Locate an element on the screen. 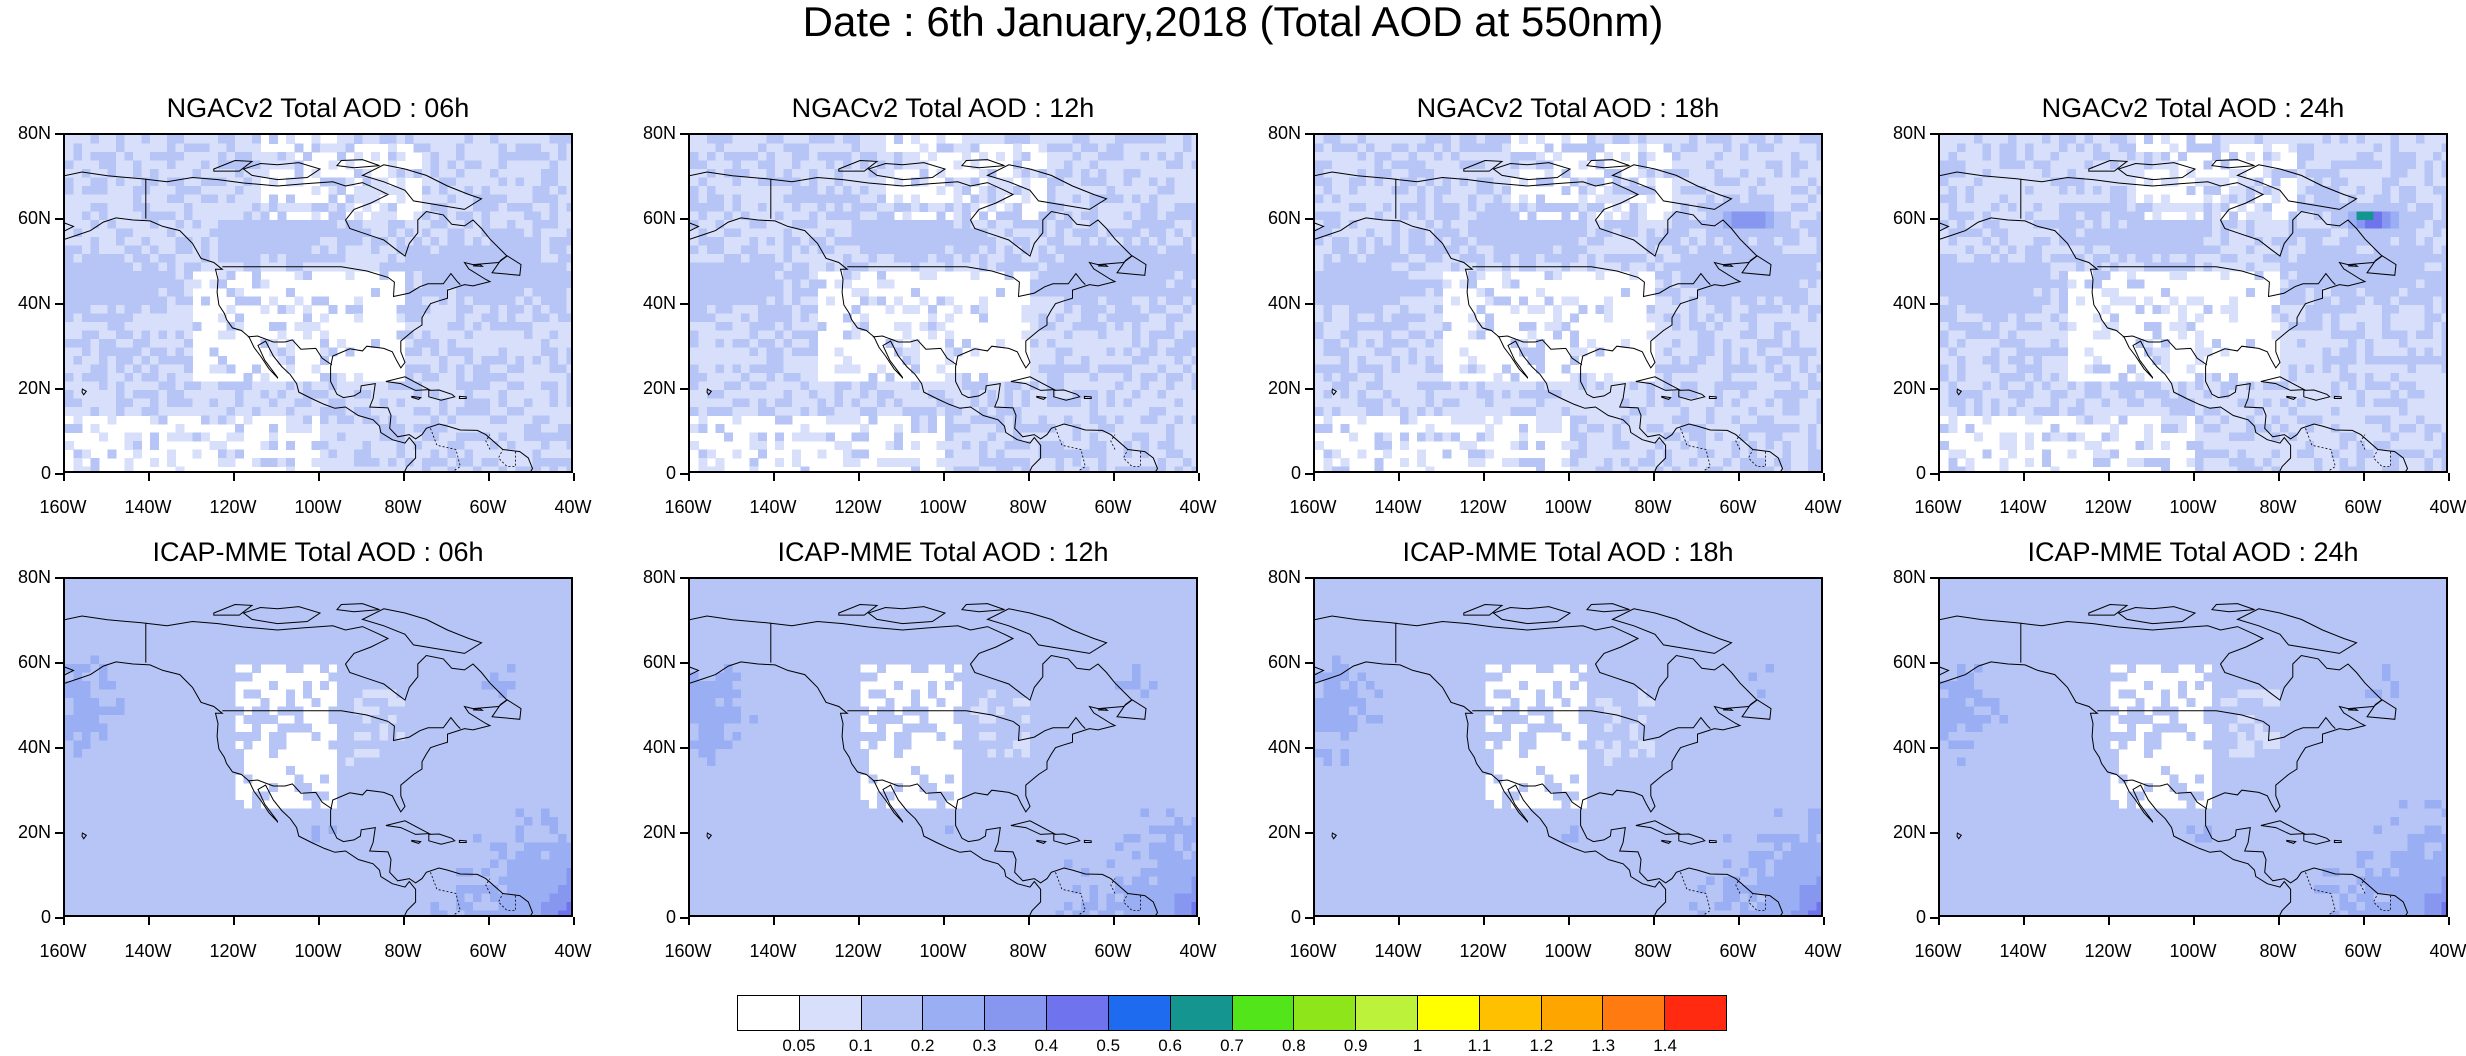 The height and width of the screenshot is (1056, 2466). colorbar-label: 0.2 is located at coordinates (922, 1045).